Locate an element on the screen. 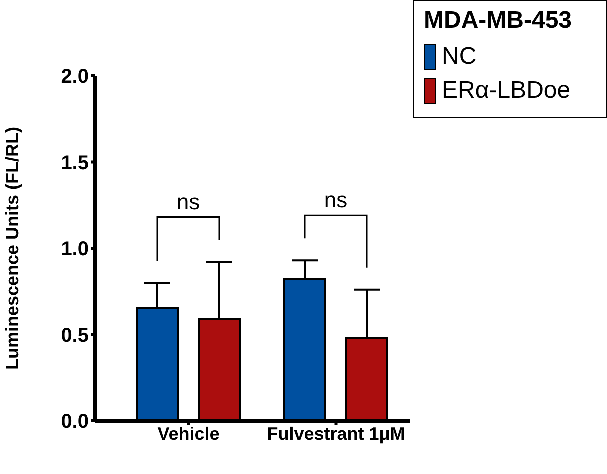 This screenshot has width=607, height=474. y-tick-label: 1.5 is located at coordinates (75, 163).